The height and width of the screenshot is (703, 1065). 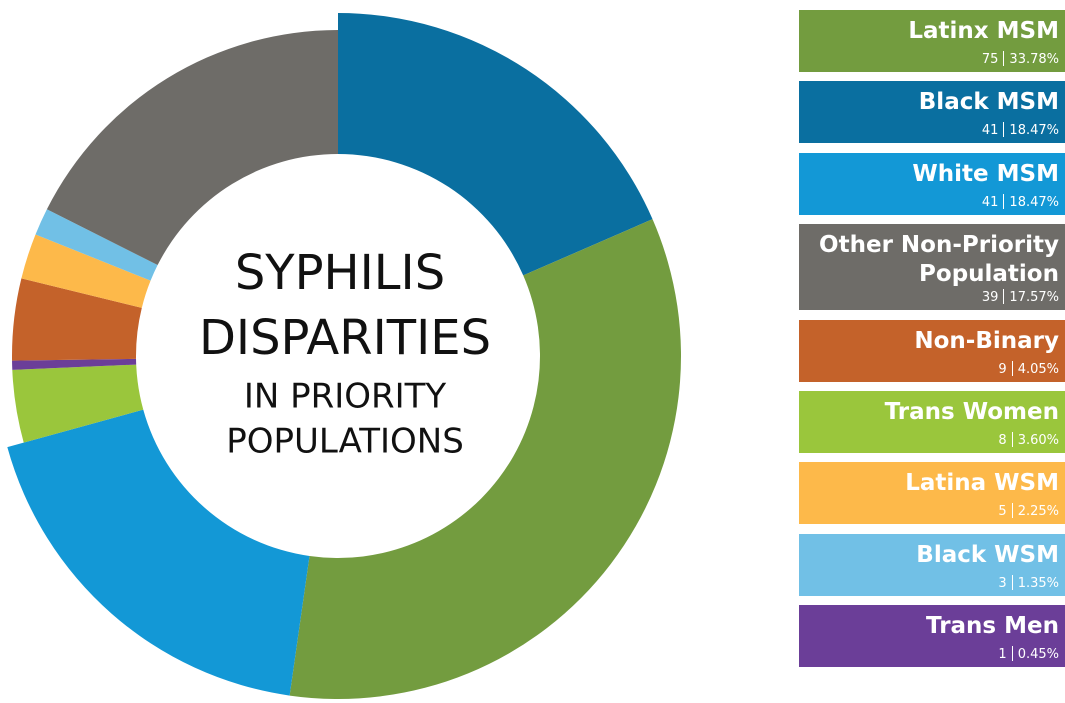 I want to click on subtitle-line: IN PRIORITY, so click(x=345, y=397).